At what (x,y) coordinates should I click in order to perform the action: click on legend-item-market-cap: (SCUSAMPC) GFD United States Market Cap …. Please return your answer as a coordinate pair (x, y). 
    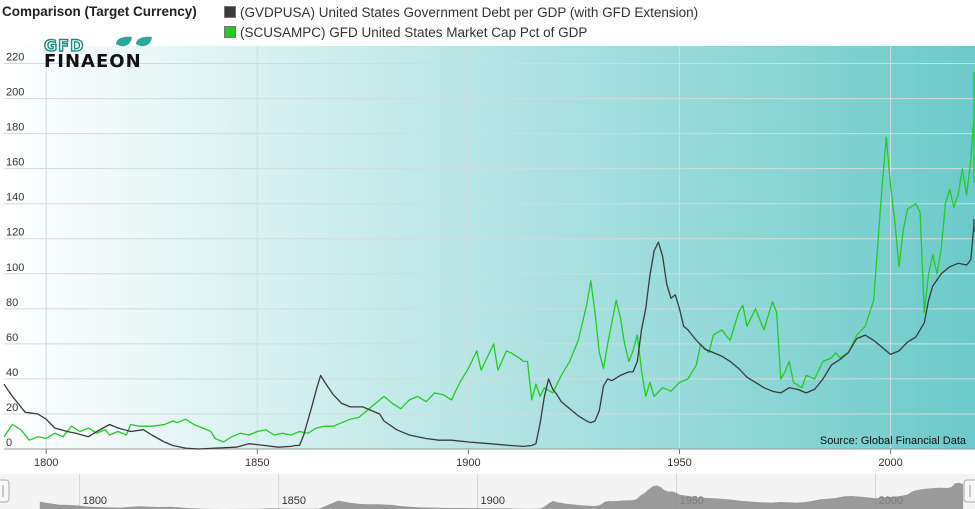
    Looking at the image, I should click on (405, 32).